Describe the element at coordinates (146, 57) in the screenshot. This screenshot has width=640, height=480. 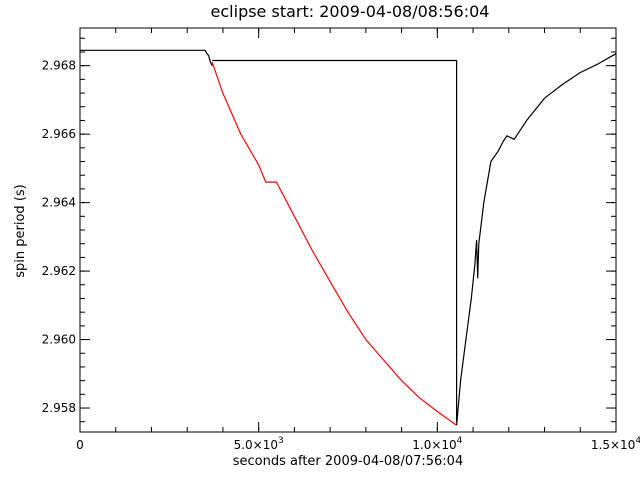
I see `series-line-pre-eclipse` at that location.